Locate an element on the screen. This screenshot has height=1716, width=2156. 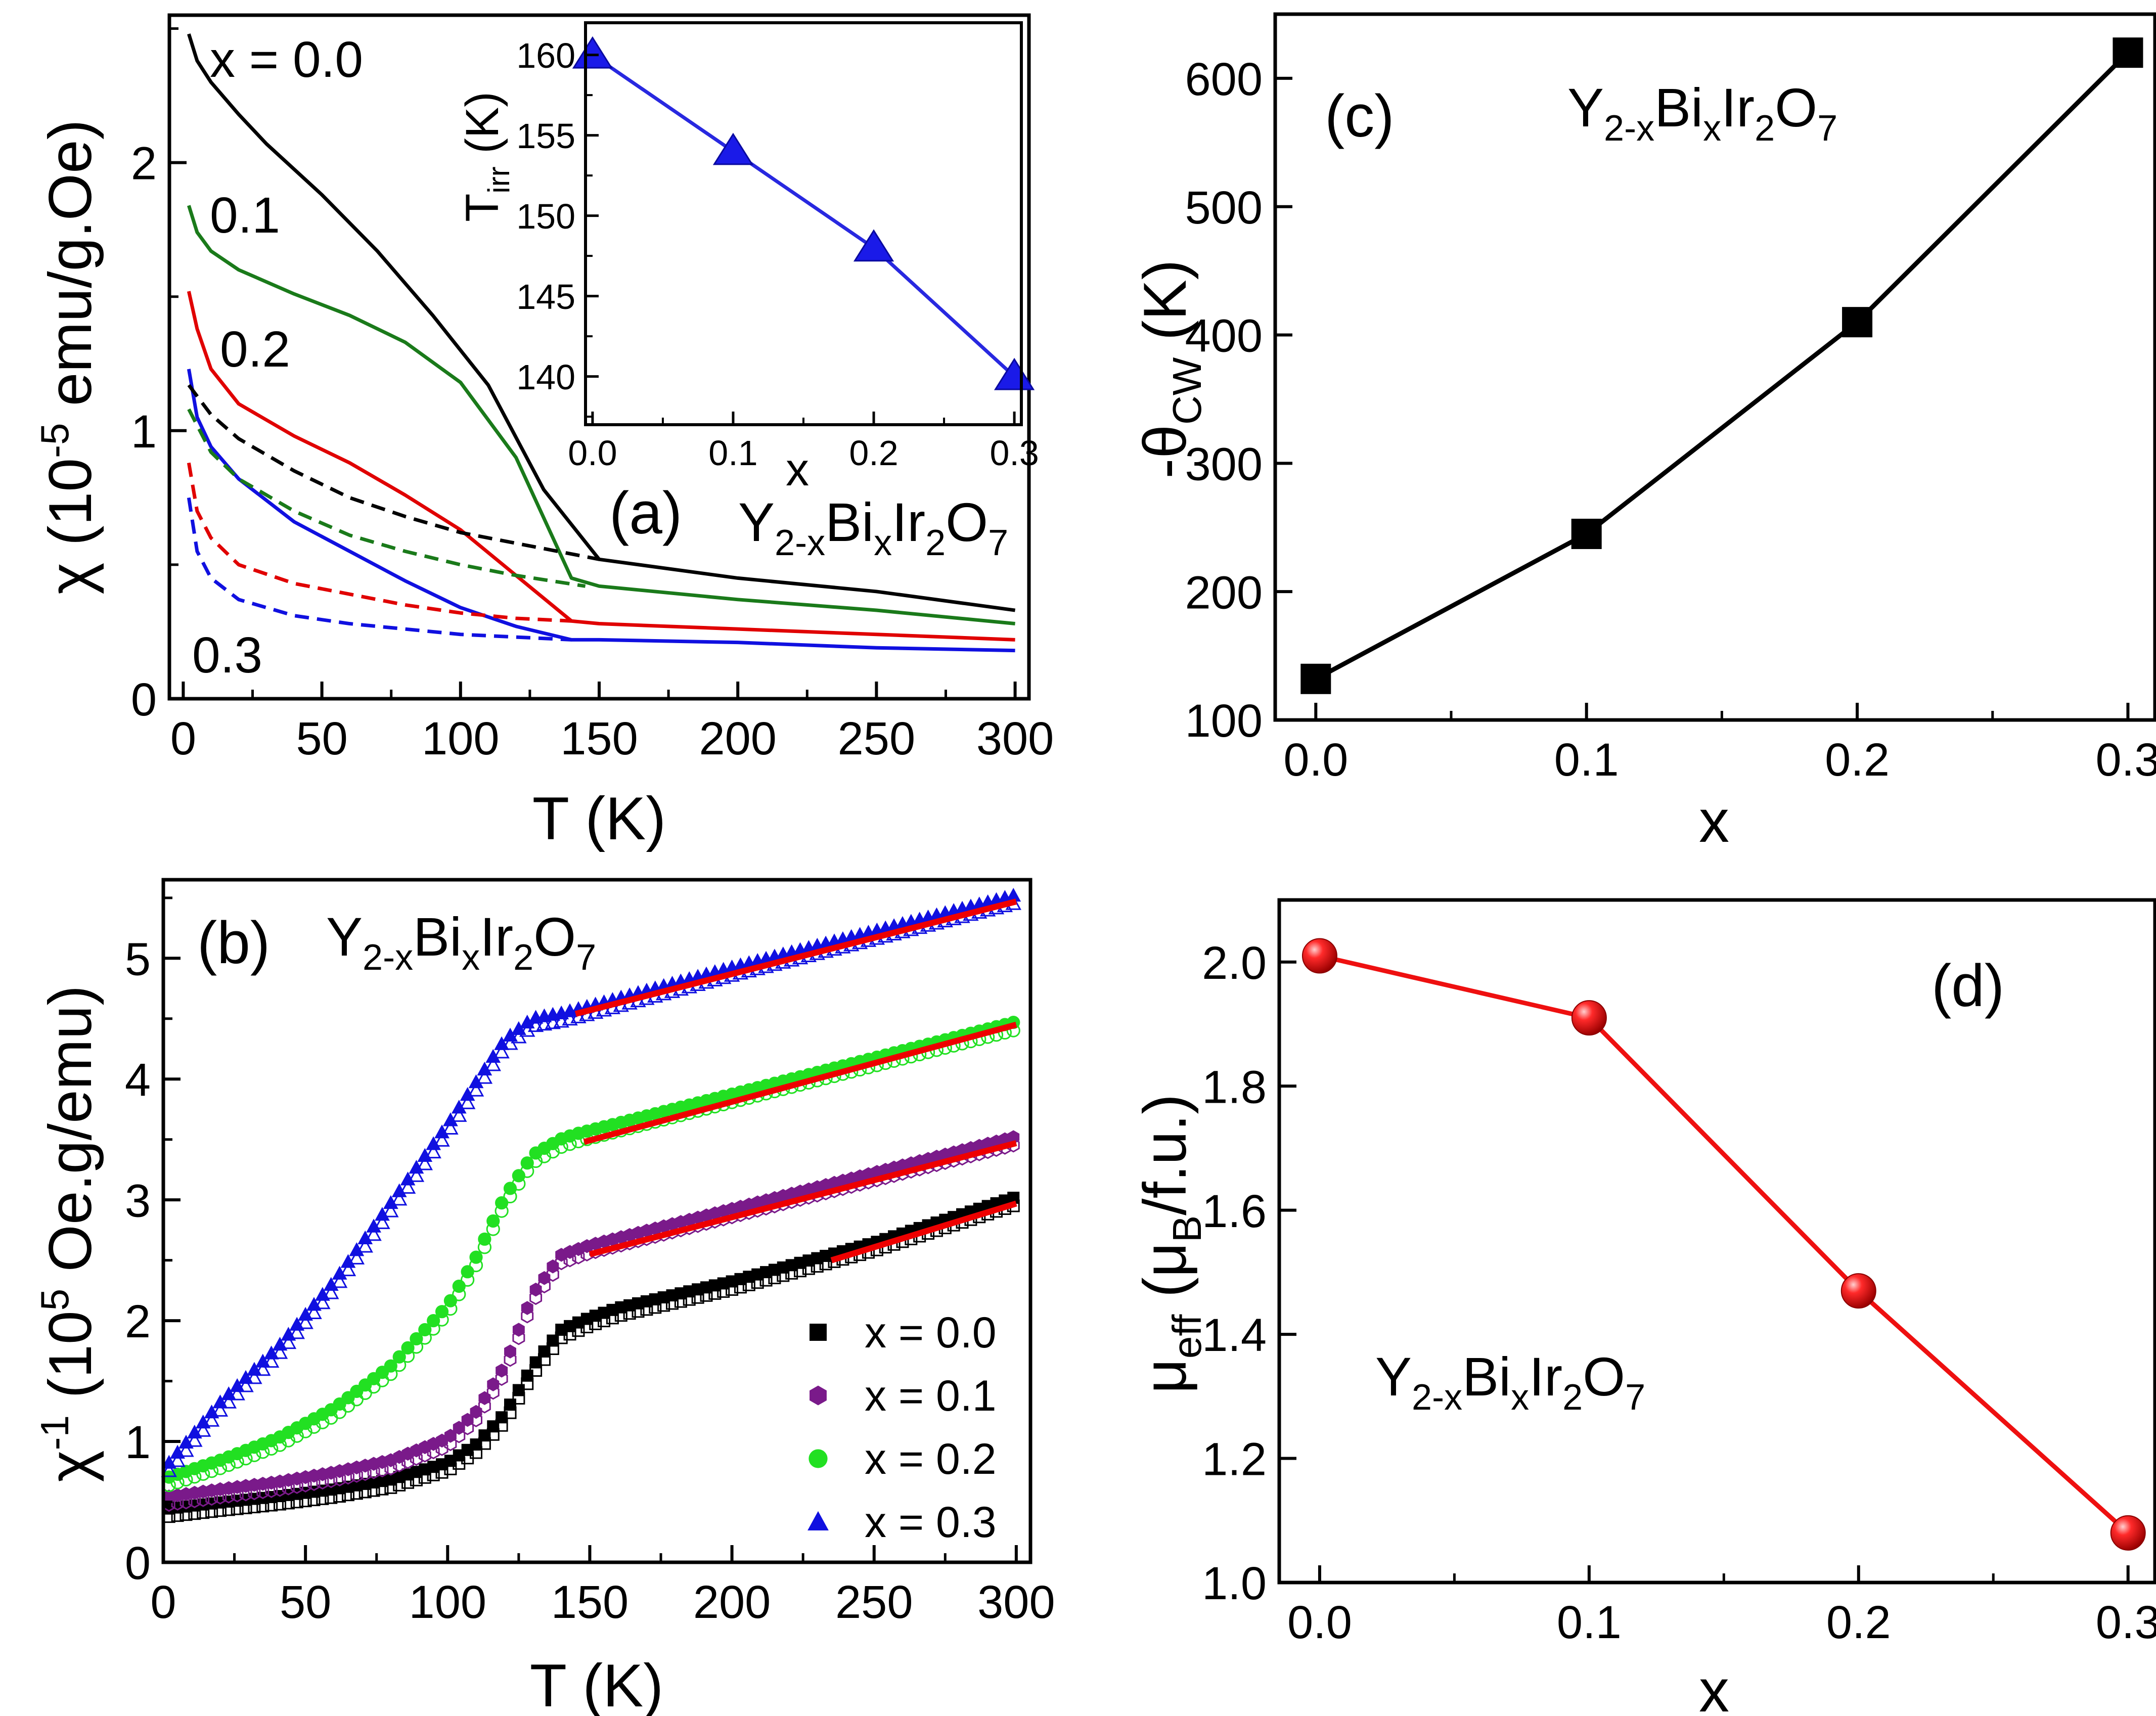
panel-b-xtick-label: 0 is located at coordinates (163, 1602).